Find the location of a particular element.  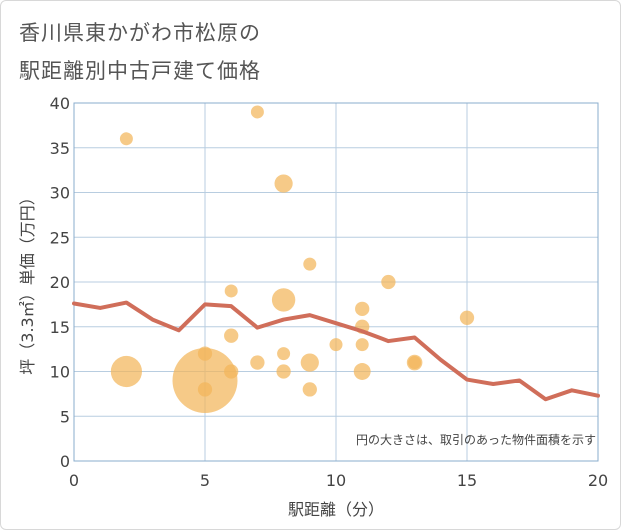

bubble-size-note: 円の大きさは、取引のあった物件面積を示す is located at coordinates (476, 439).